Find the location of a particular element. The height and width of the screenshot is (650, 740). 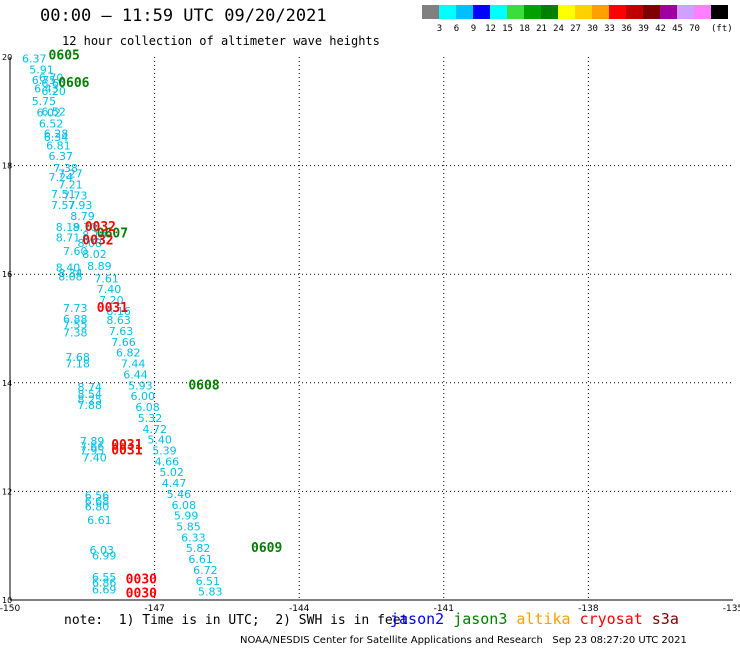

color-scale-label: 33 is located at coordinates (609, 29).